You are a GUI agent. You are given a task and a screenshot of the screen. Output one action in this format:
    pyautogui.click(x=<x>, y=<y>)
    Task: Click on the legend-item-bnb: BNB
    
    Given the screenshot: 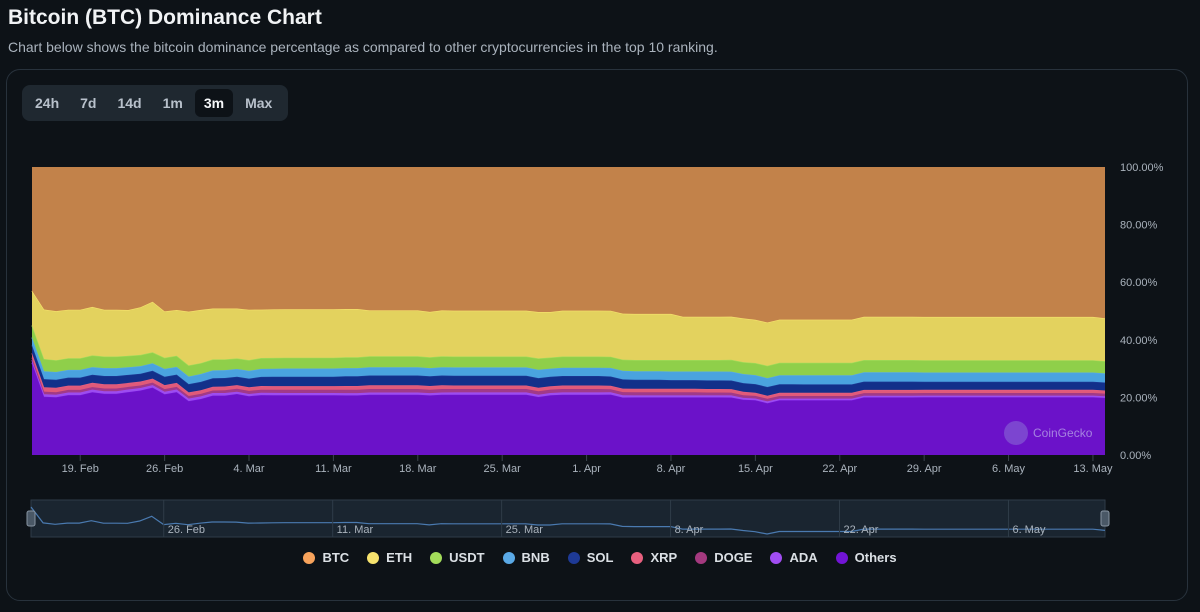 What is the action you would take?
    pyautogui.click(x=526, y=557)
    